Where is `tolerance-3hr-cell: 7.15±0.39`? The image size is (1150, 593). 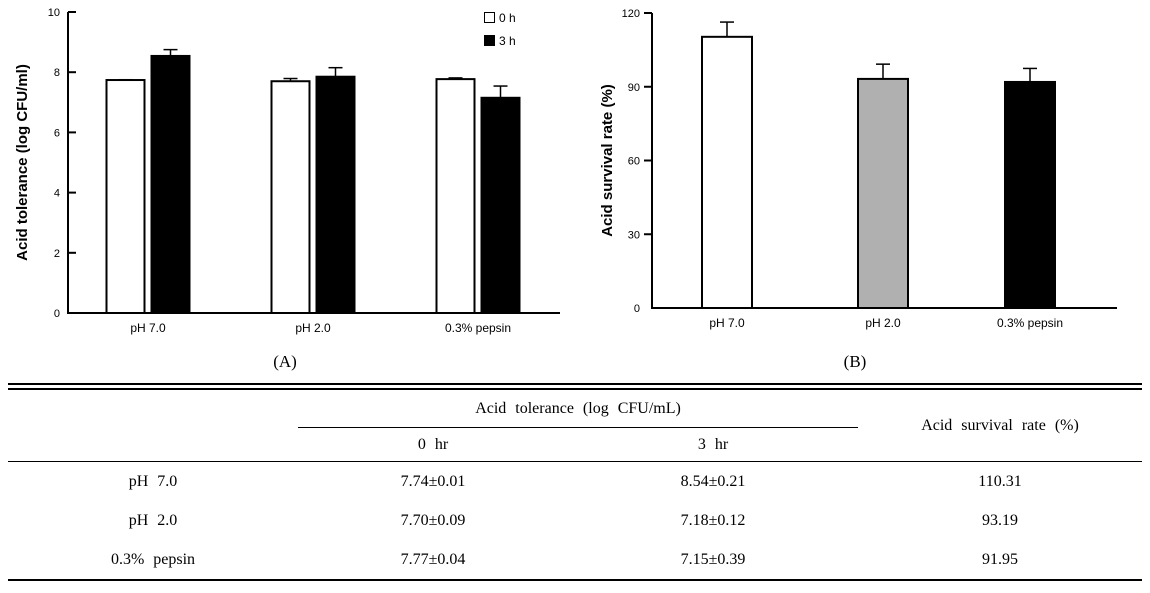
tolerance-3hr-cell: 7.15±0.39 is located at coordinates (713, 560).